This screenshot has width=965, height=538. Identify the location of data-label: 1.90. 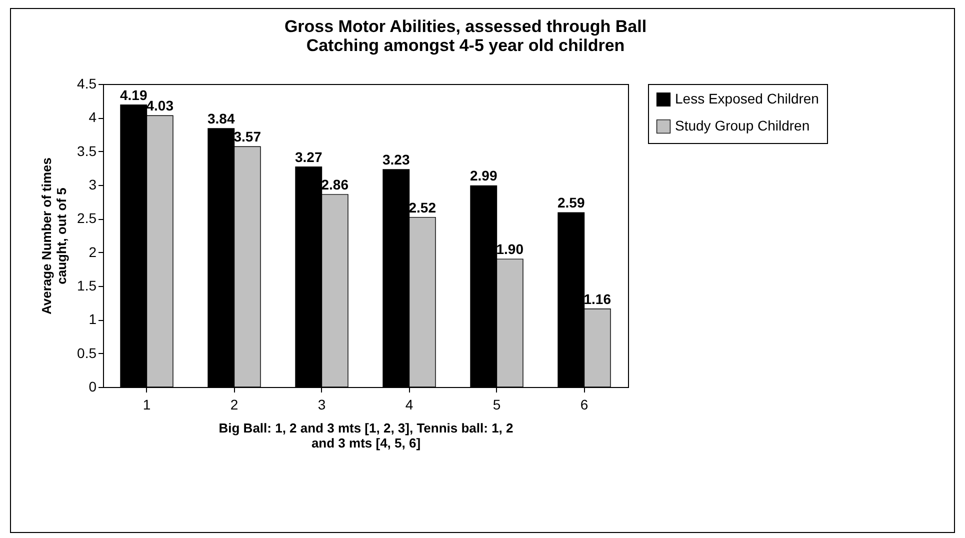
(510, 249).